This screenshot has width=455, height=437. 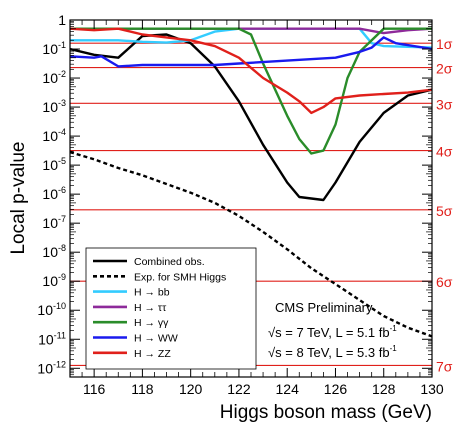 What do you see at coordinates (62, 277) in the screenshot?
I see `y-tick-exp-9: -9` at bounding box center [62, 277].